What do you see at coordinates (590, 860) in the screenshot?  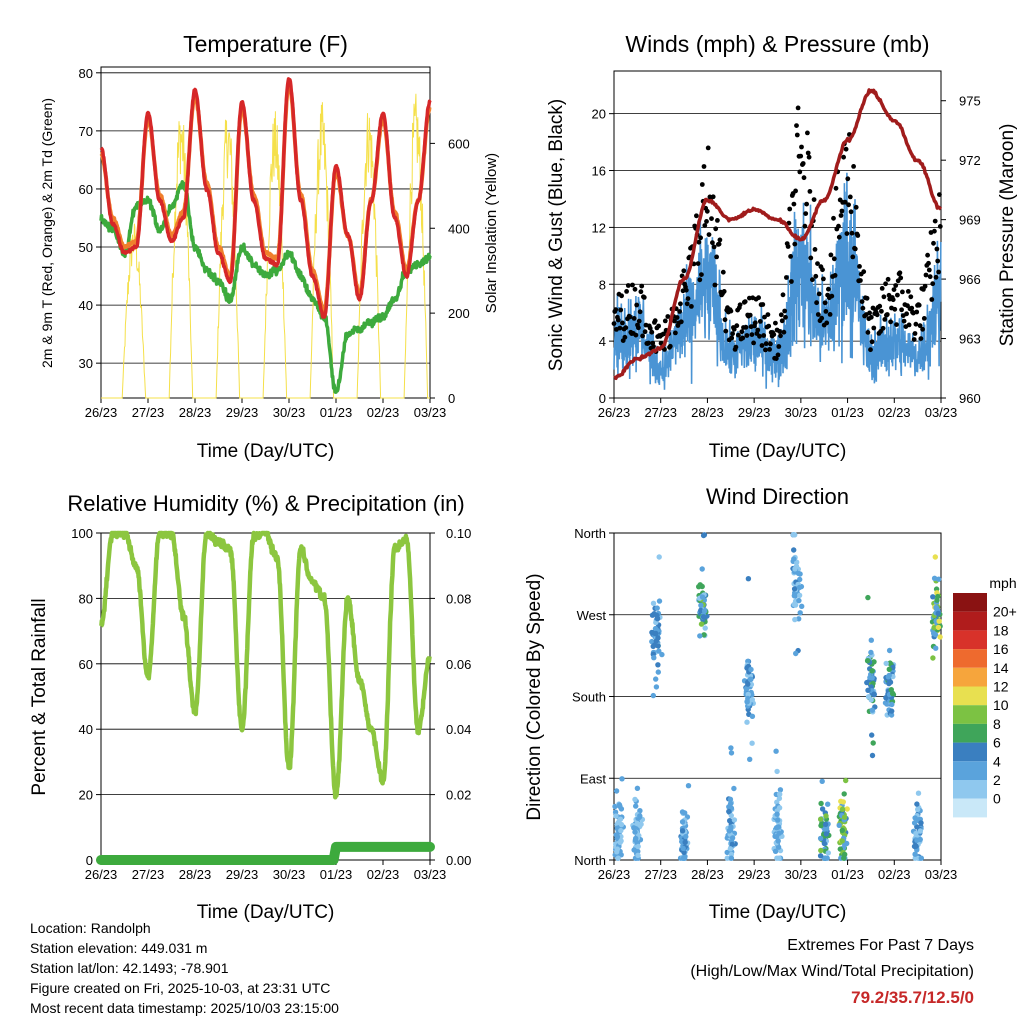 I see `direction-ytick-label: North` at bounding box center [590, 860].